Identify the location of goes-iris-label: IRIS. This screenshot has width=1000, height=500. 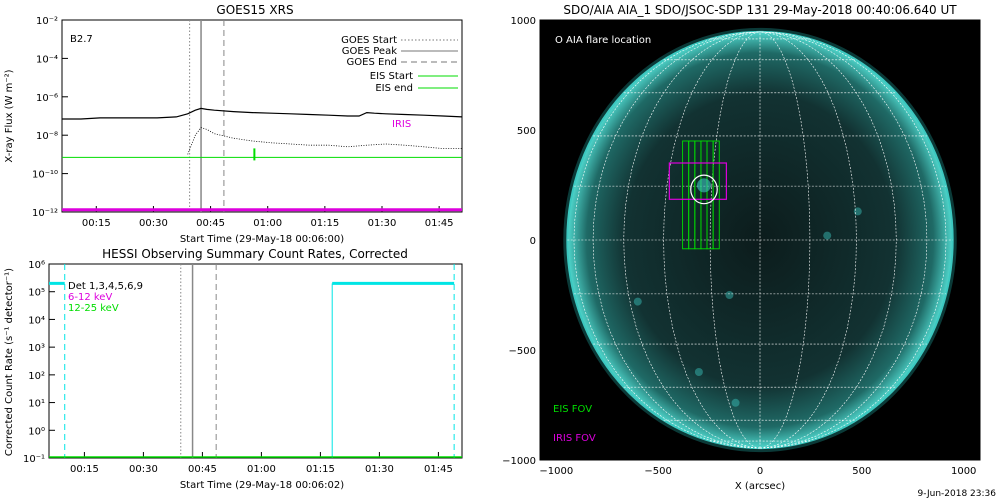
(401, 124).